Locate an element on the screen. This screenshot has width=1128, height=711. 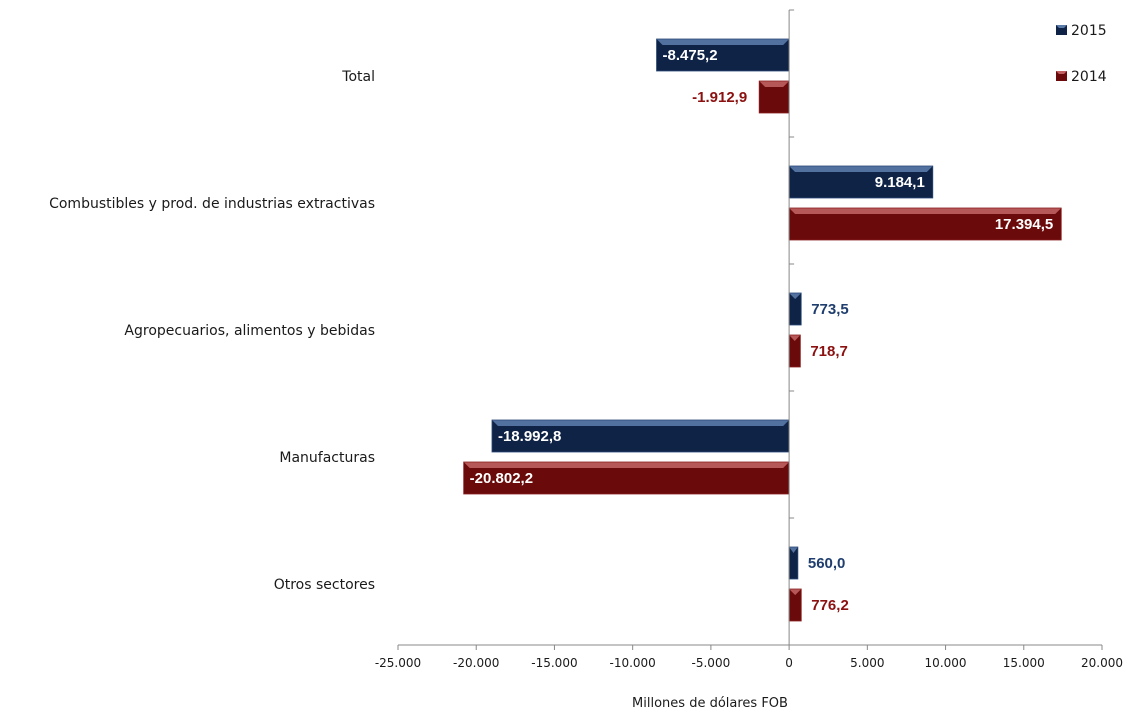
category-label: Manufacturas is located at coordinates (327, 458).